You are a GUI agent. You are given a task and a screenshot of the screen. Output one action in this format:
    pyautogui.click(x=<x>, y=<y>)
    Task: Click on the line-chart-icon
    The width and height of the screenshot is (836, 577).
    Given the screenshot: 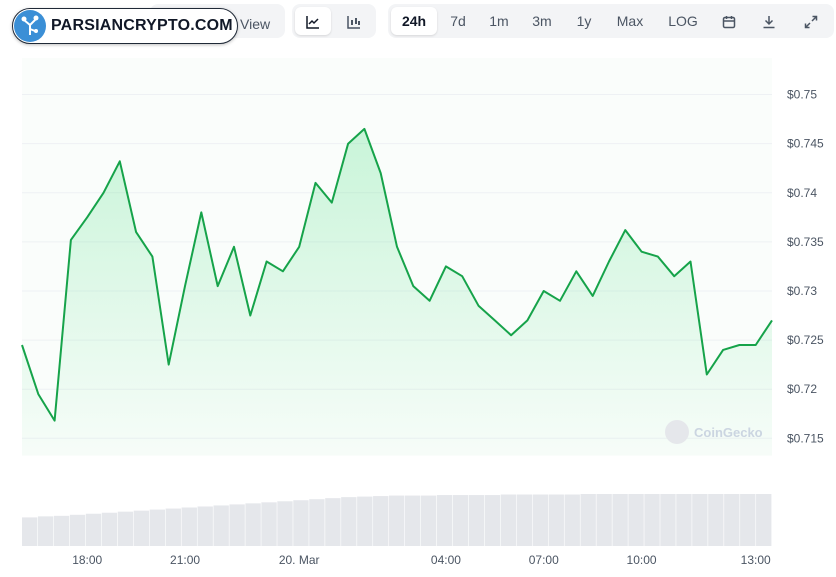 What is the action you would take?
    pyautogui.click(x=312, y=23)
    